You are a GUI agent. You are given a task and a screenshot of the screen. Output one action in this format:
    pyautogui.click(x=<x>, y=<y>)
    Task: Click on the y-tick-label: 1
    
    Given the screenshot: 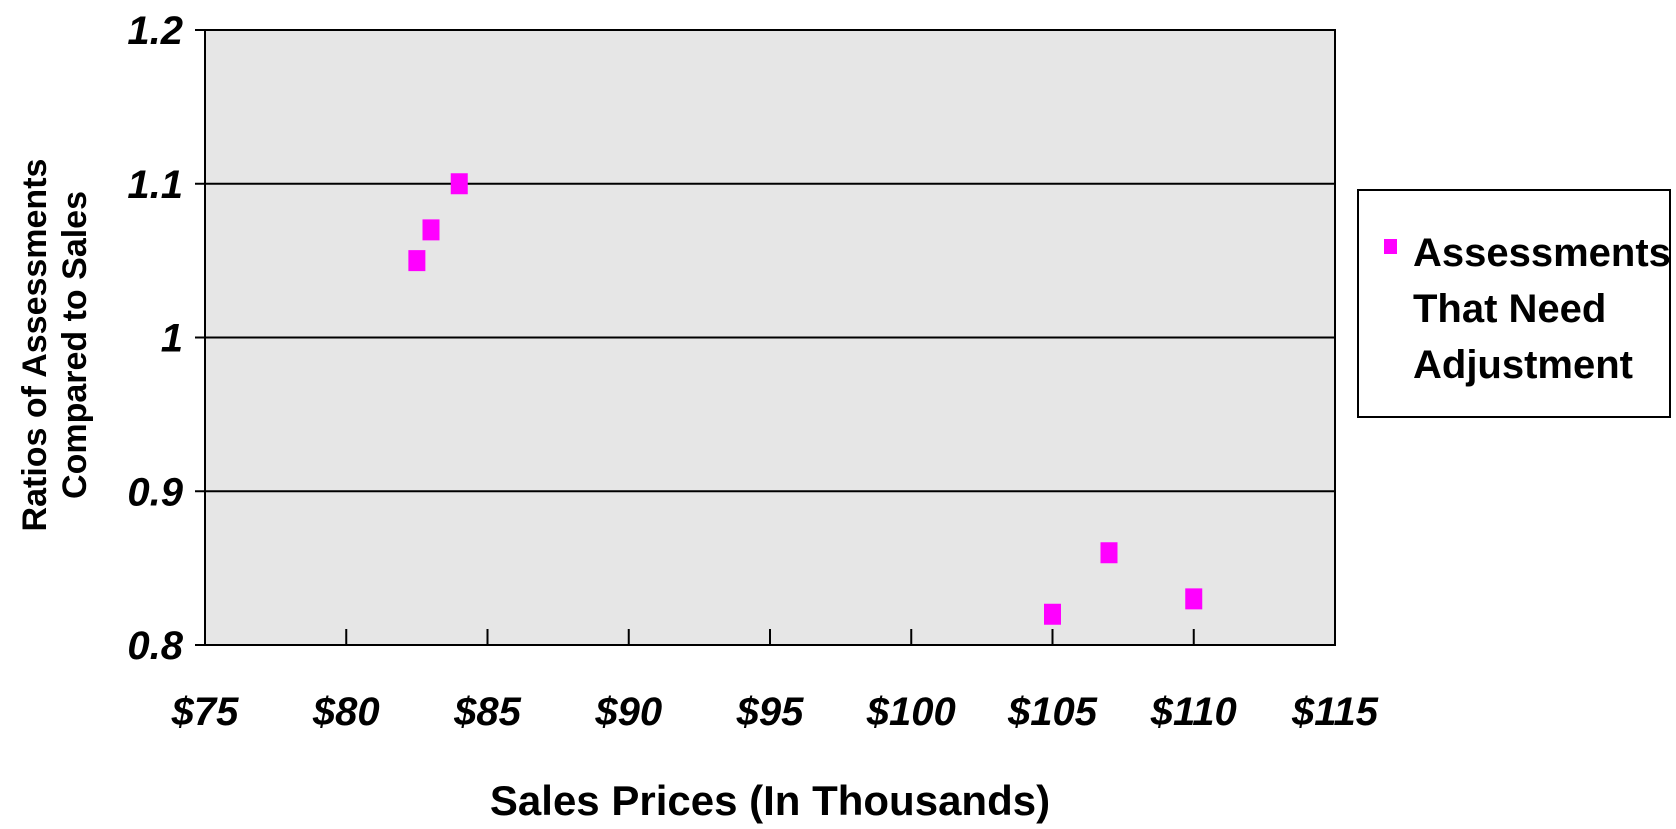 What is the action you would take?
    pyautogui.click(x=172, y=339)
    